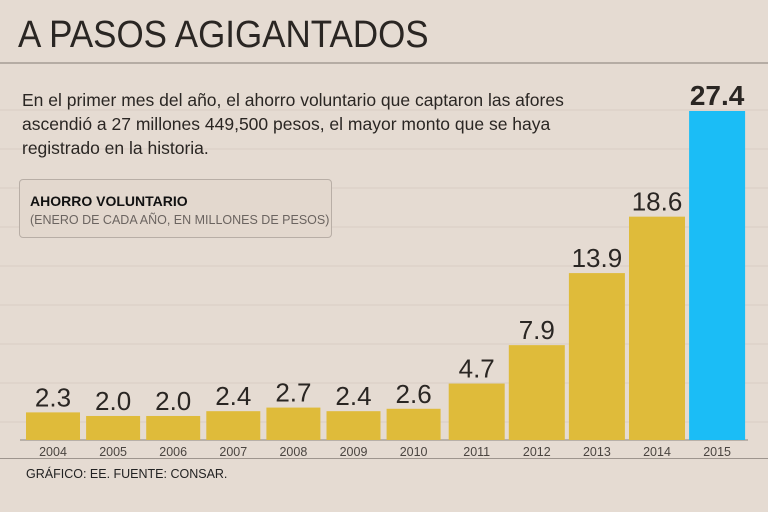 This screenshot has width=768, height=512. I want to click on x-tick-label: 2013, so click(597, 452).